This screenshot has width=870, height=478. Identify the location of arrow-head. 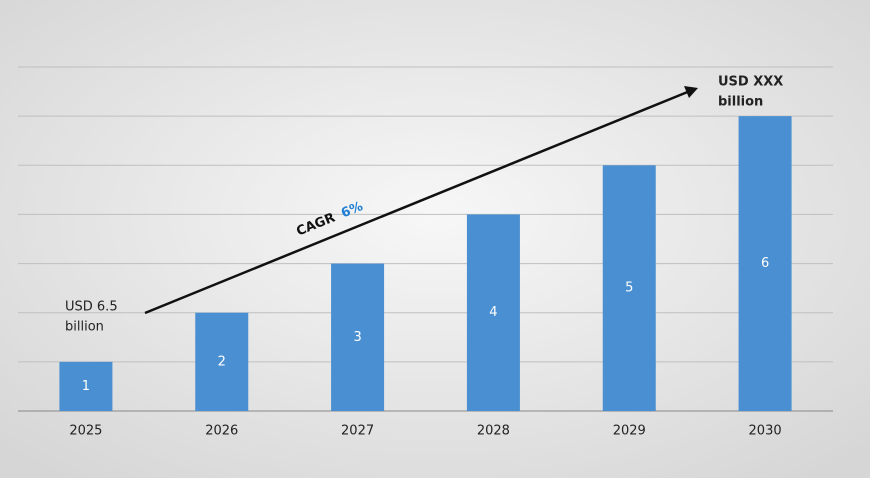
(691, 92).